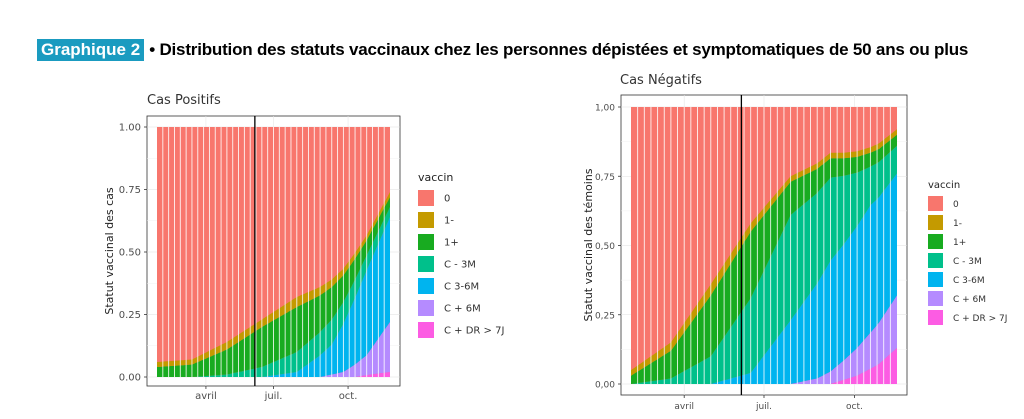  Describe the element at coordinates (91, 50) in the screenshot. I see `figure-number-tag: Graphique 2` at that location.